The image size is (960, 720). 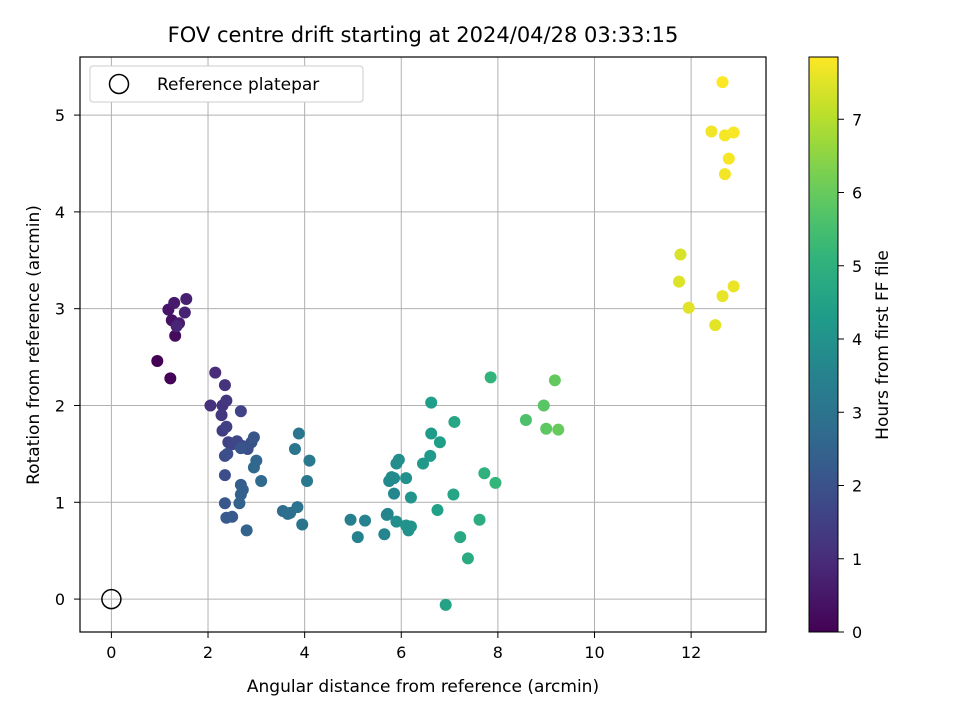 I want to click on legend: Reference platepar, so click(x=226, y=84).